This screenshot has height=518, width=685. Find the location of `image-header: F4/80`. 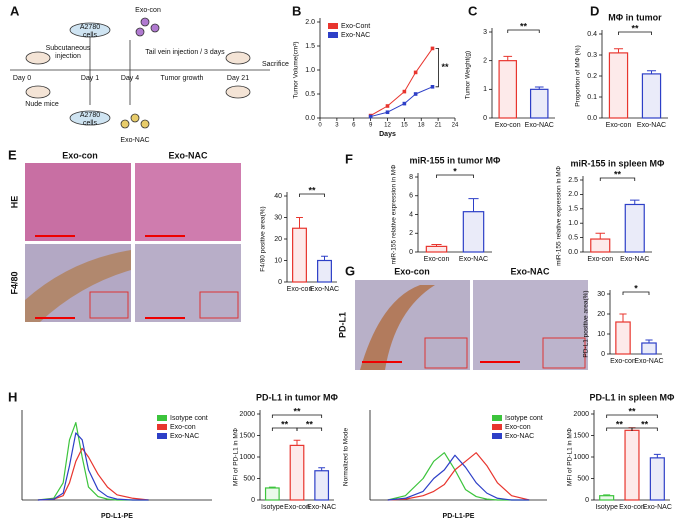

image-header: F4/80 is located at coordinates (14, 282).